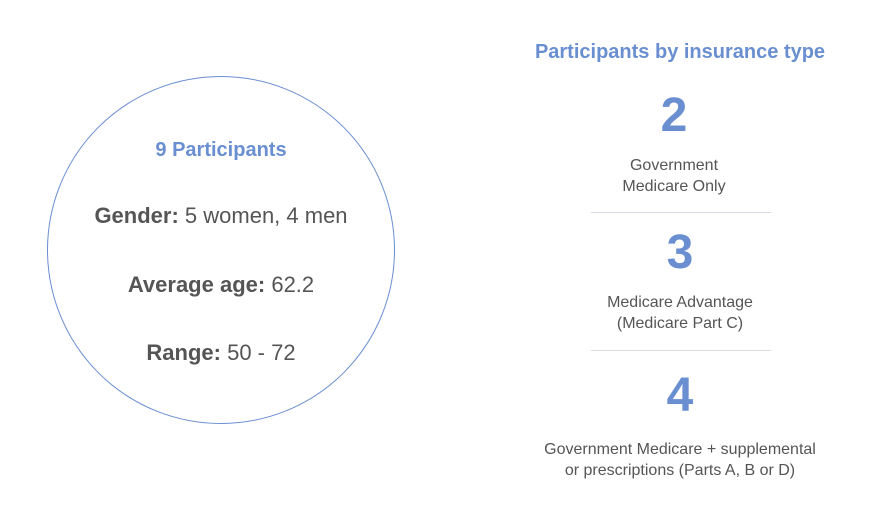 The width and height of the screenshot is (895, 518). What do you see at coordinates (196, 284) in the screenshot?
I see `average-age-label: Average age:` at bounding box center [196, 284].